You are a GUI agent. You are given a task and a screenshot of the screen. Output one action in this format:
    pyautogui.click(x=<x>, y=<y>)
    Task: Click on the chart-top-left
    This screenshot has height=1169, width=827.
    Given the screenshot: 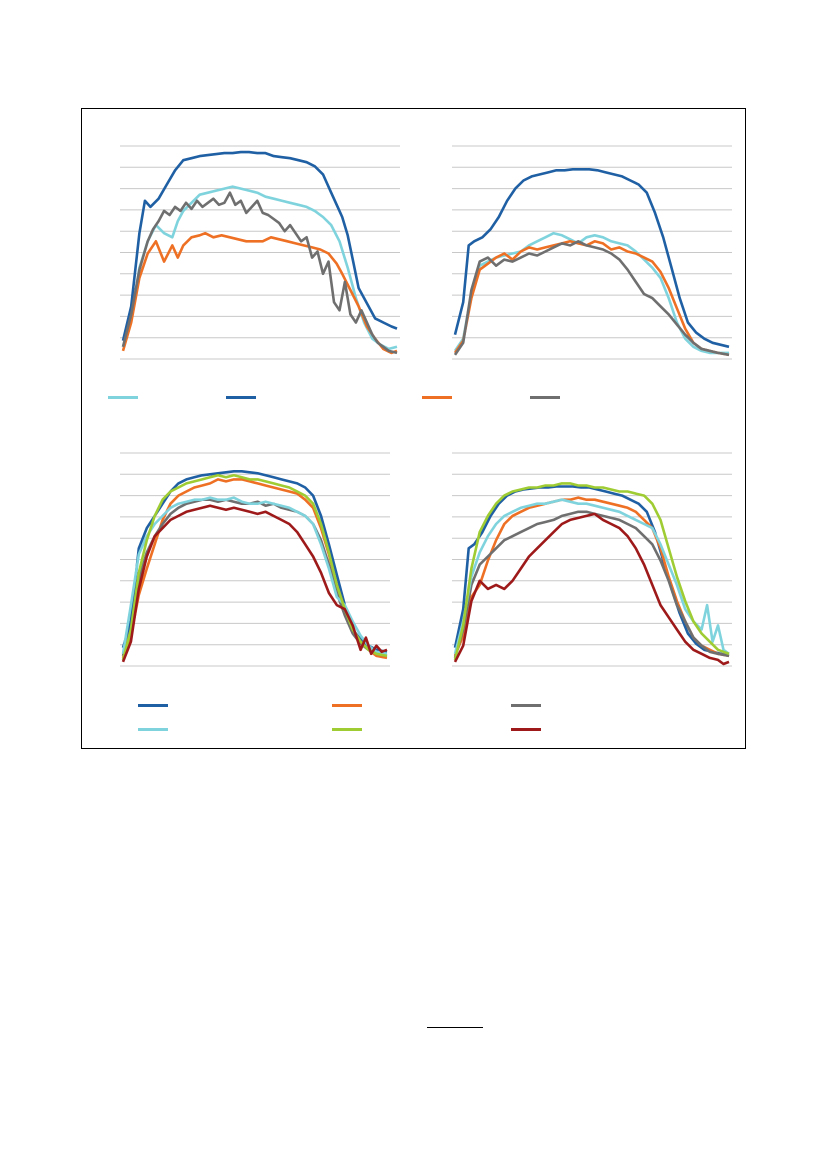 What is the action you would take?
    pyautogui.click(x=260, y=252)
    